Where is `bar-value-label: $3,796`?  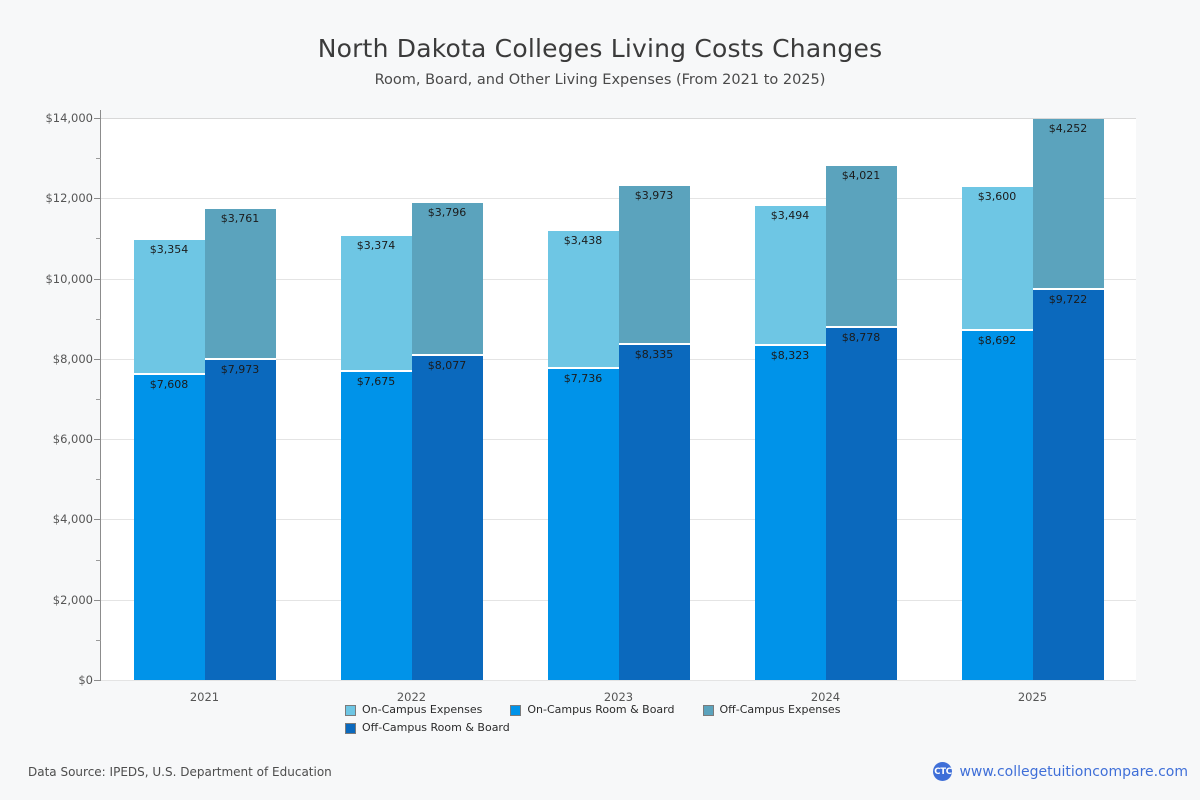
bar-value-label: $3,796 is located at coordinates (447, 213).